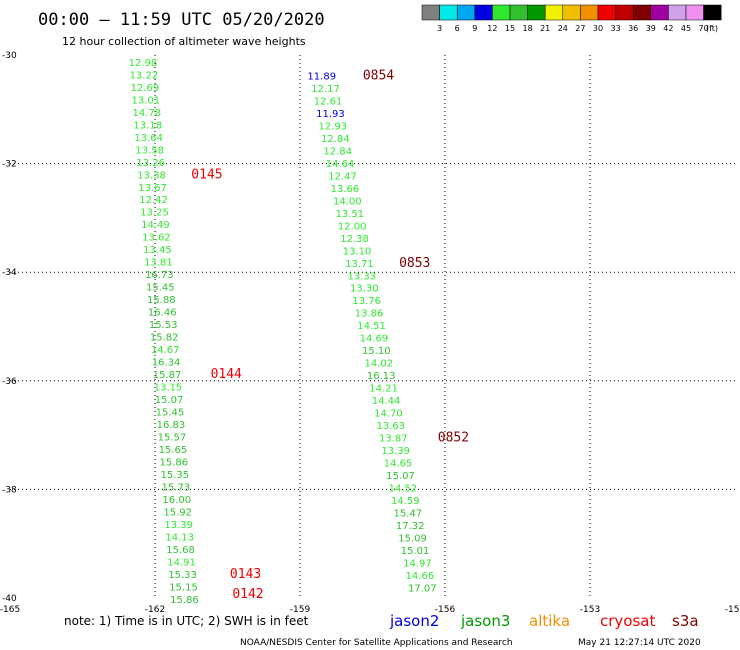  Describe the element at coordinates (181, 562) in the screenshot. I see `swh-value: 14.91` at that location.